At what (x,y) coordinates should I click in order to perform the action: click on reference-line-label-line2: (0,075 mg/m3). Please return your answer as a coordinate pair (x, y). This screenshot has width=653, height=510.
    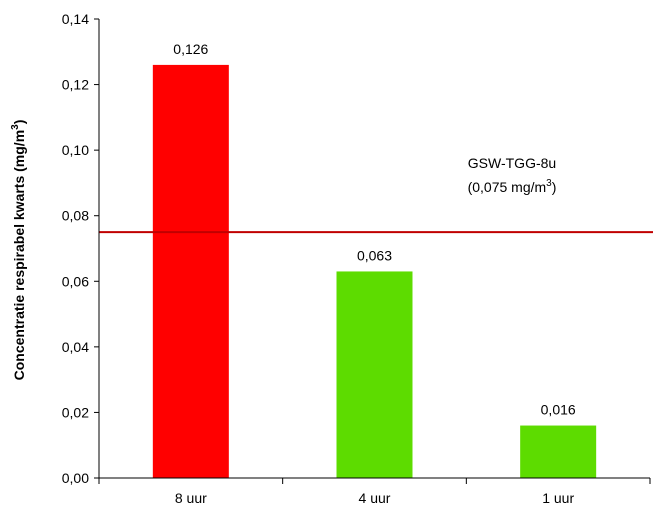
    Looking at the image, I should click on (512, 186).